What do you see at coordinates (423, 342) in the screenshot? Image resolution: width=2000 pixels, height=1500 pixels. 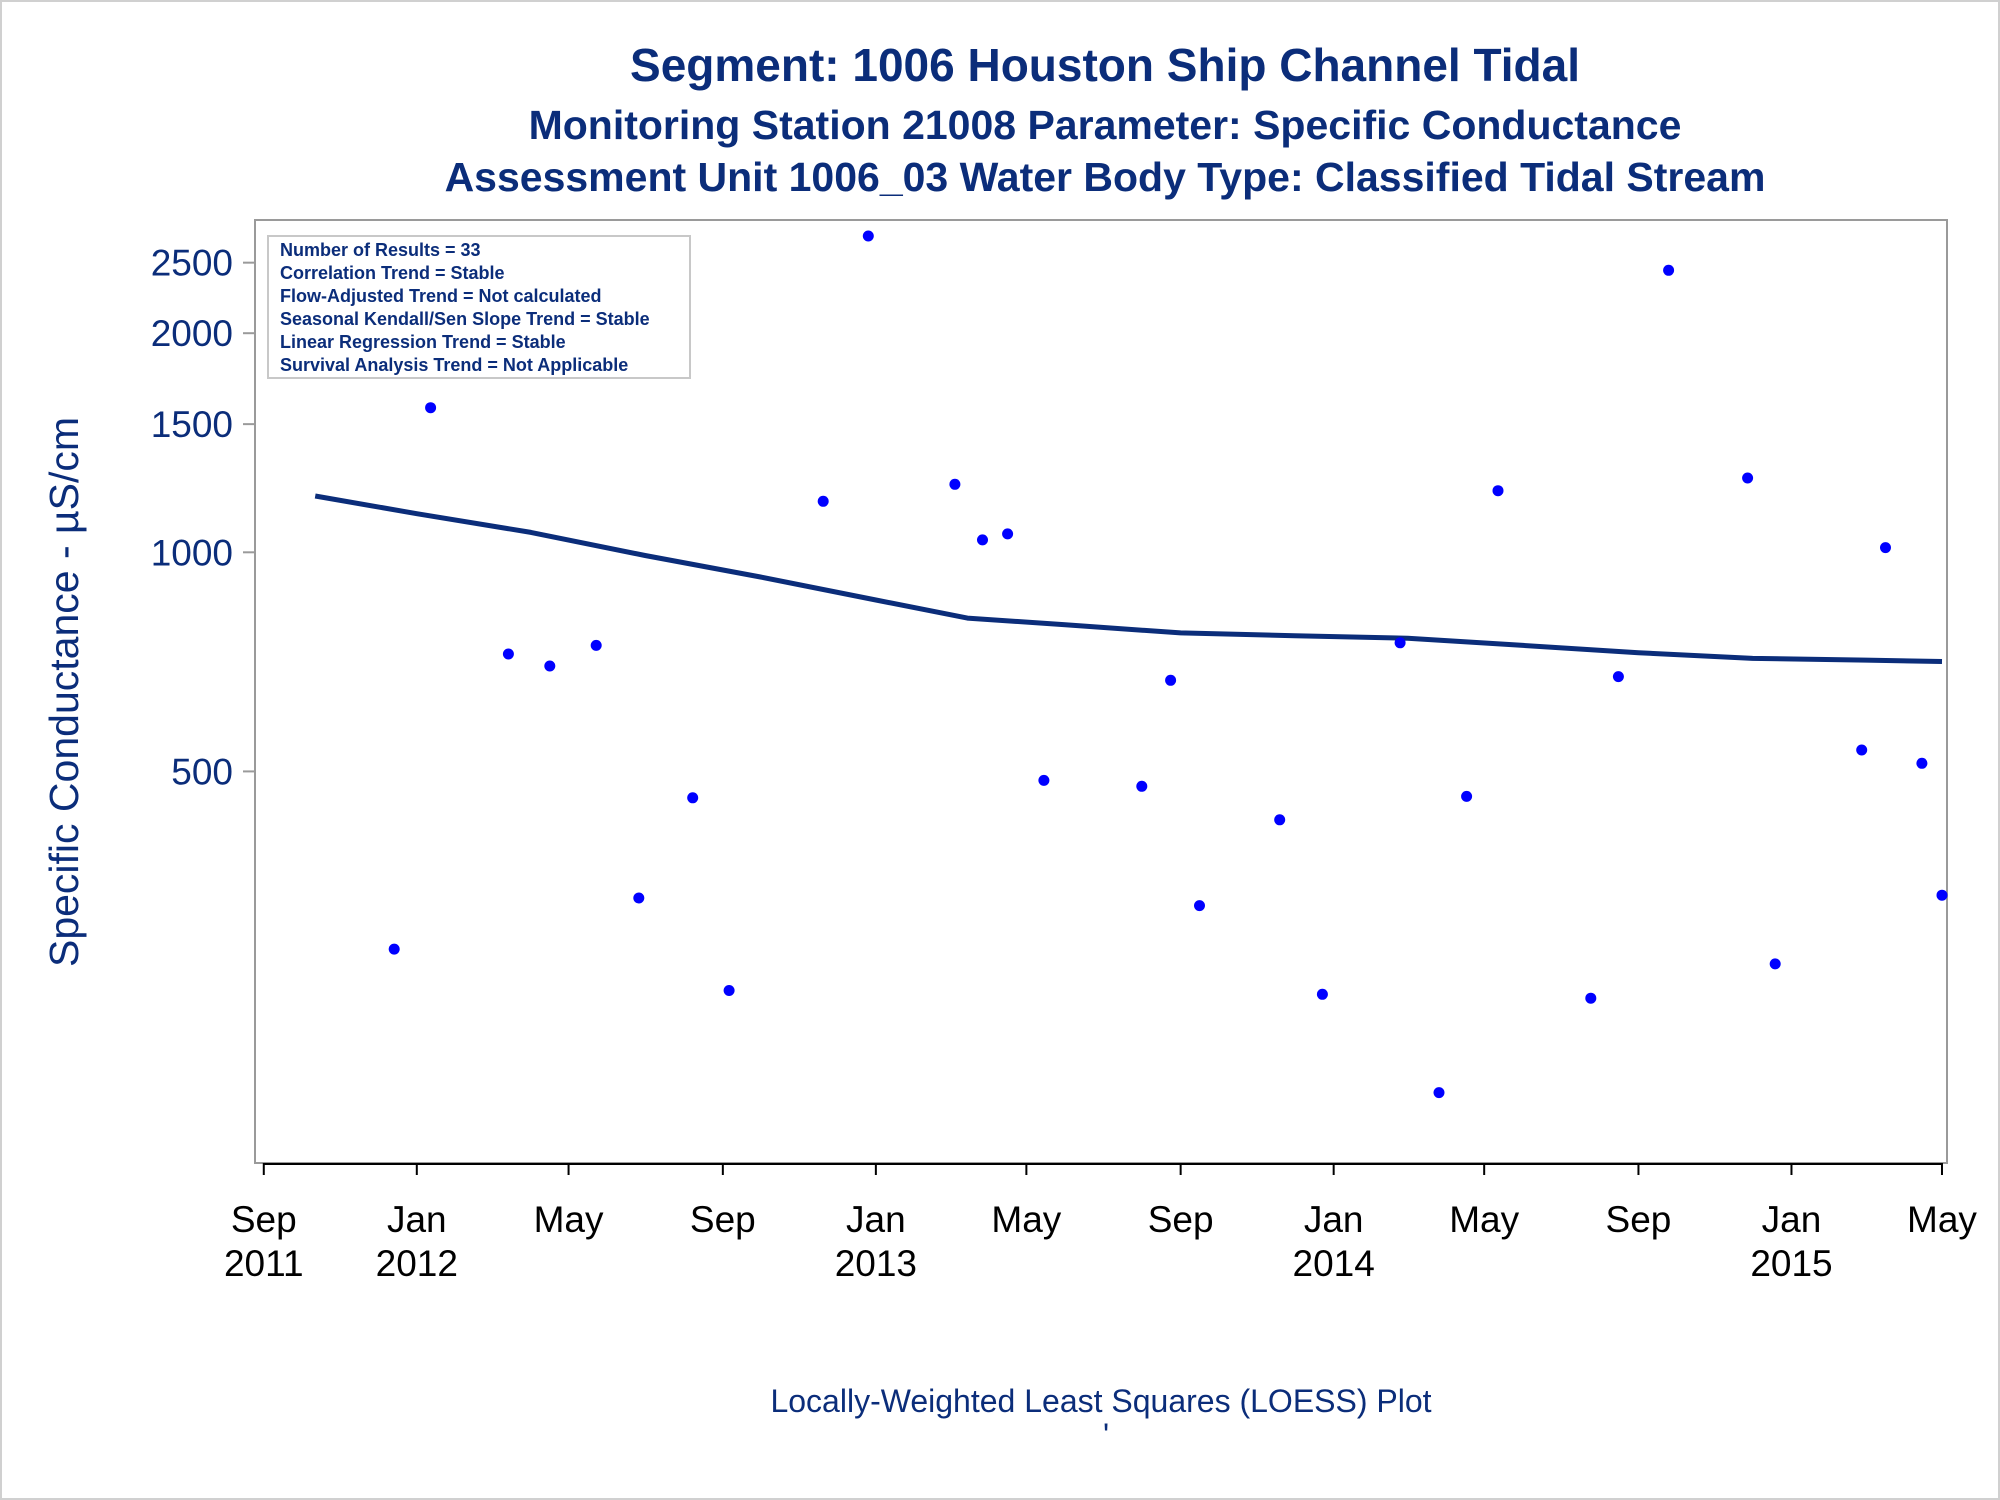 I see `stats-line: Linear Regression Trend = Stable` at bounding box center [423, 342].